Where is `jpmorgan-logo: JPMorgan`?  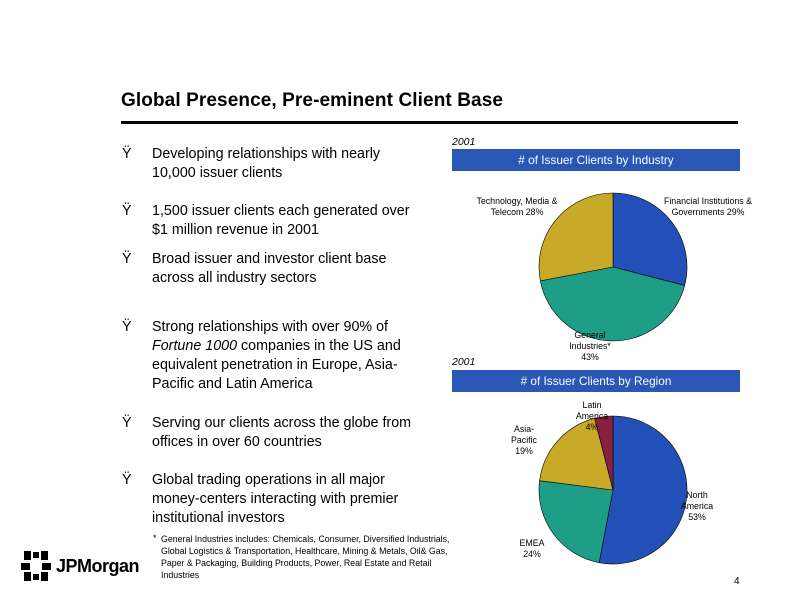 jpmorgan-logo: JPMorgan is located at coordinates (80, 566).